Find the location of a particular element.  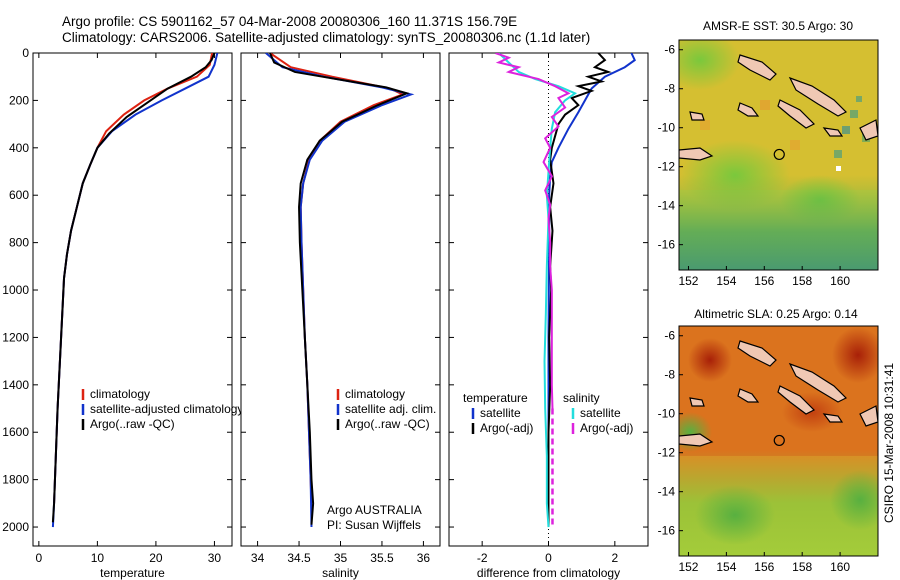

sst-lon-tick-label: 154 is located at coordinates (726, 281).